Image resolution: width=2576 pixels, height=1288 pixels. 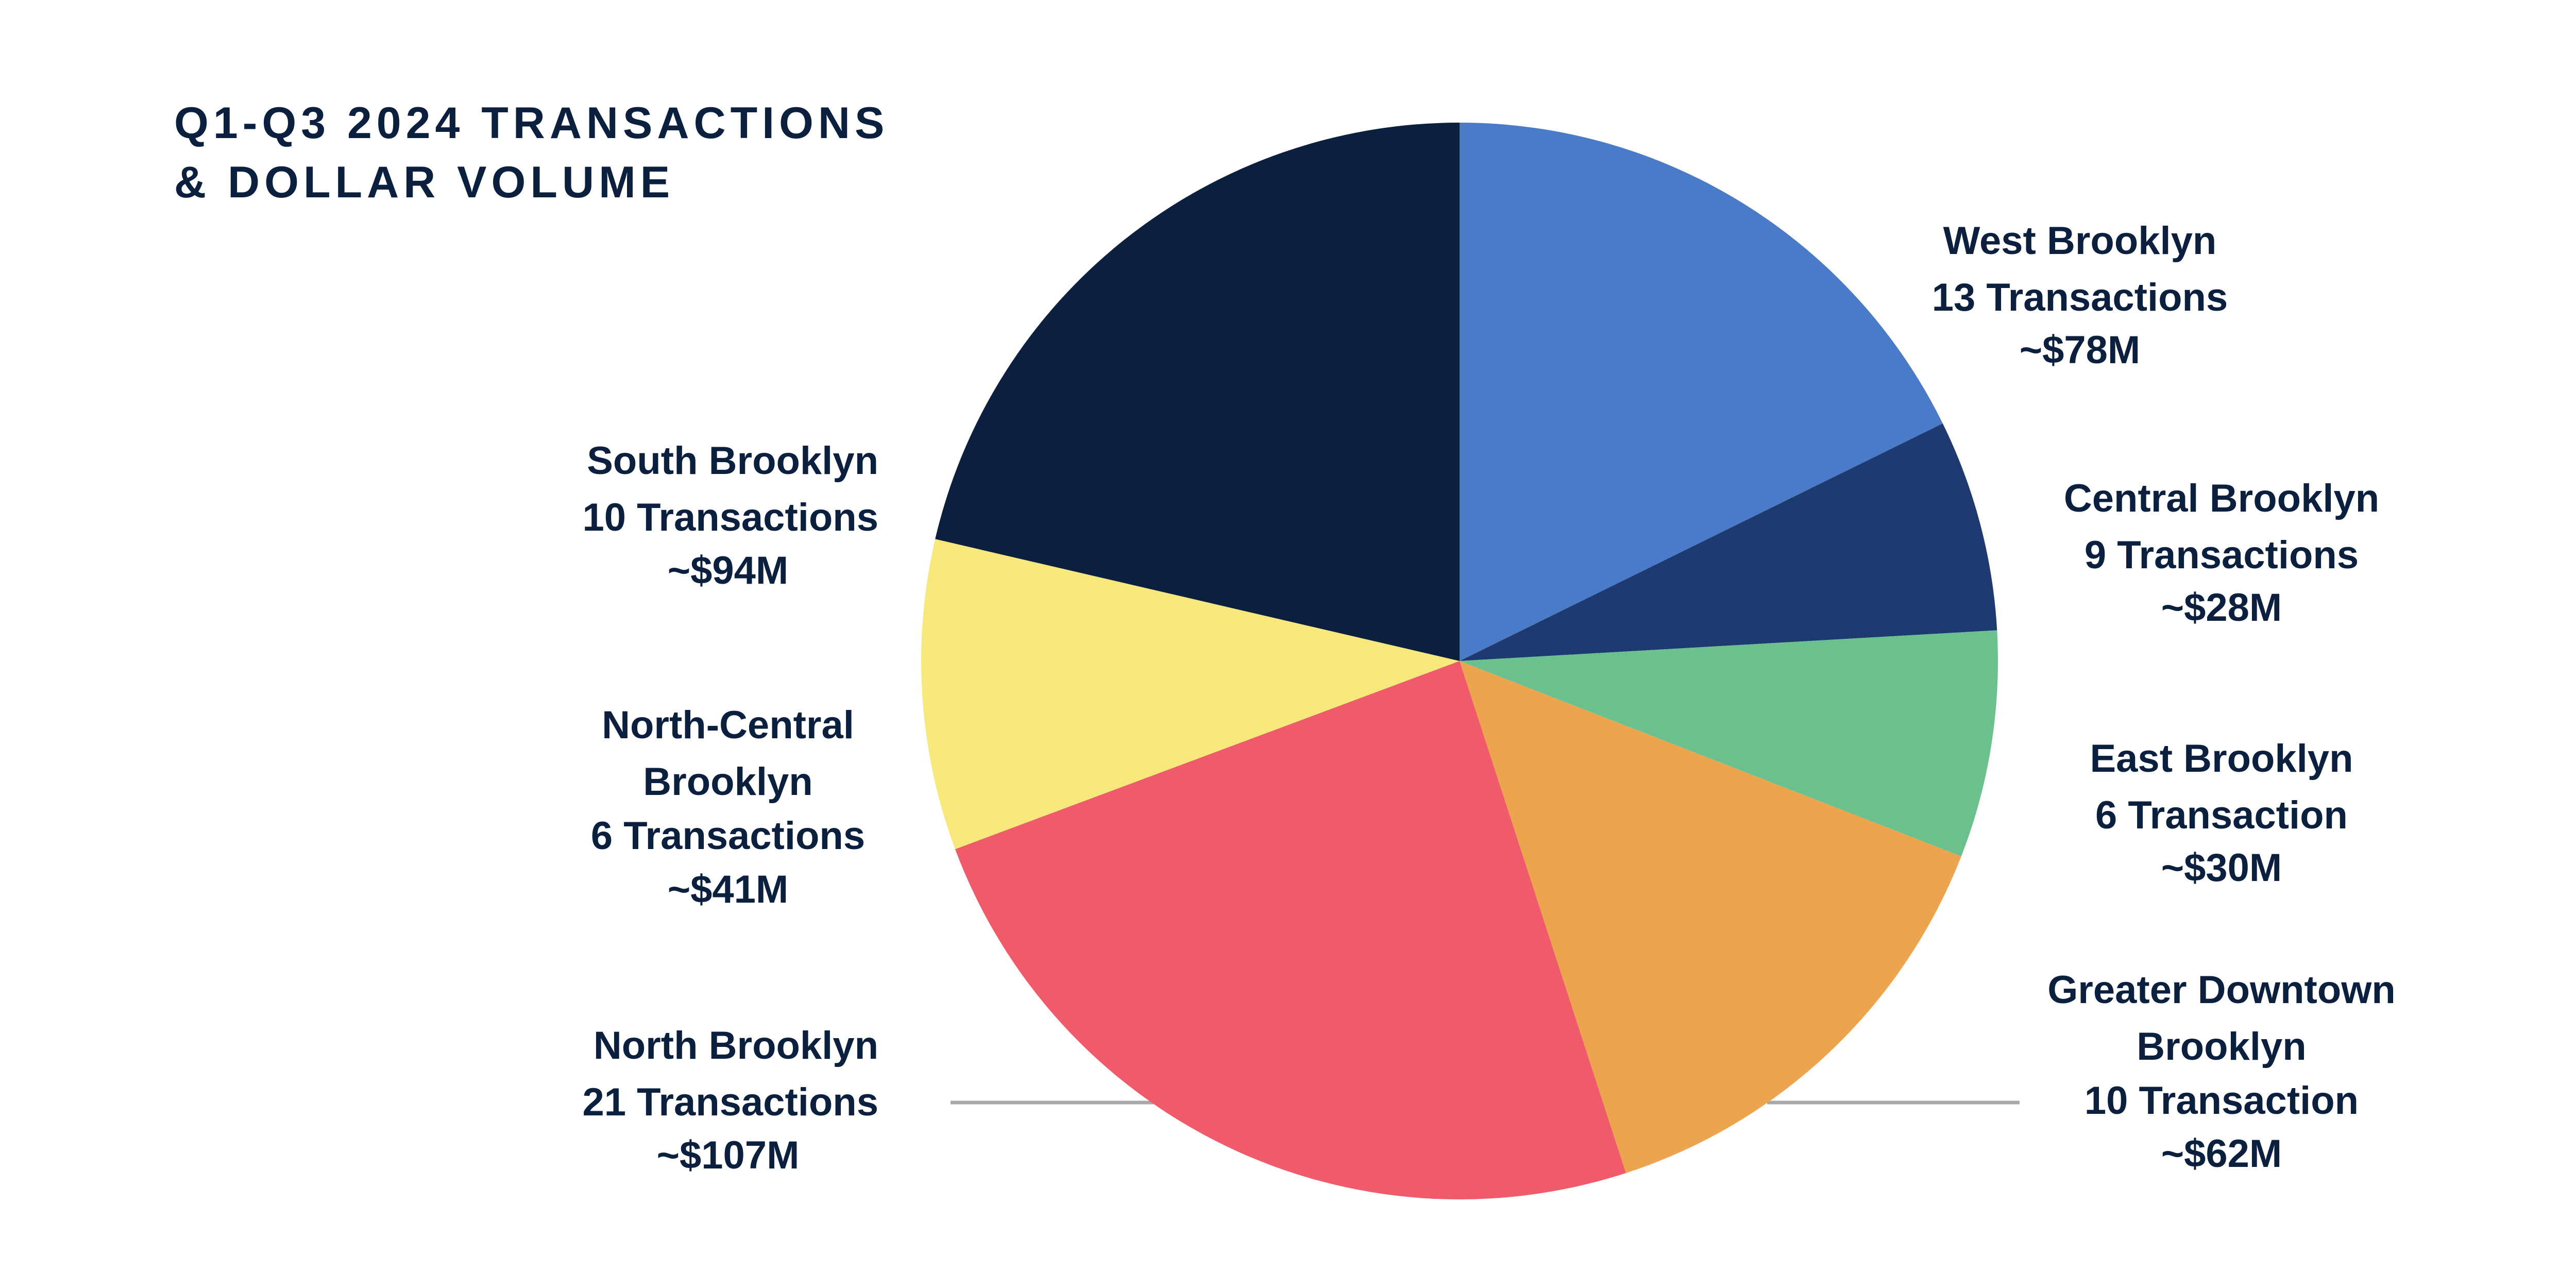 What do you see at coordinates (728, 1155) in the screenshot?
I see `slice-label-volume: ~$107M` at bounding box center [728, 1155].